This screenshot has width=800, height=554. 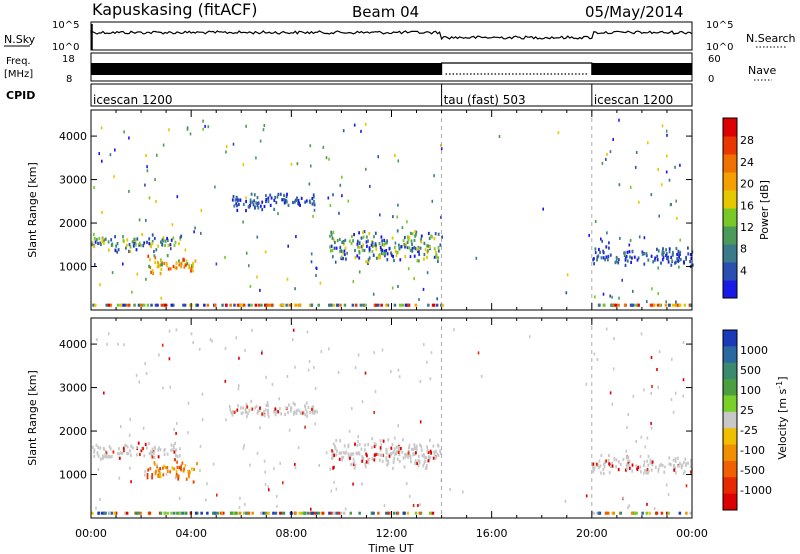 What do you see at coordinates (69, 79) in the screenshot?
I see `freq-bottom: 8` at bounding box center [69, 79].